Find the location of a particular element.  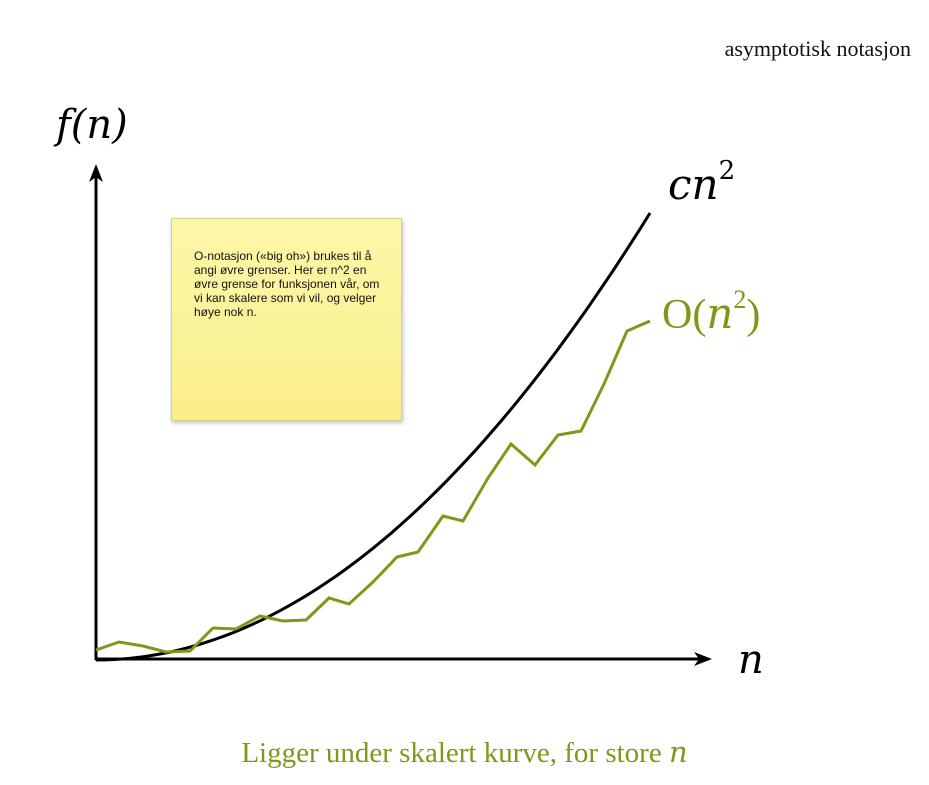

upper-curve-label: cn2 is located at coordinates (701, 182).